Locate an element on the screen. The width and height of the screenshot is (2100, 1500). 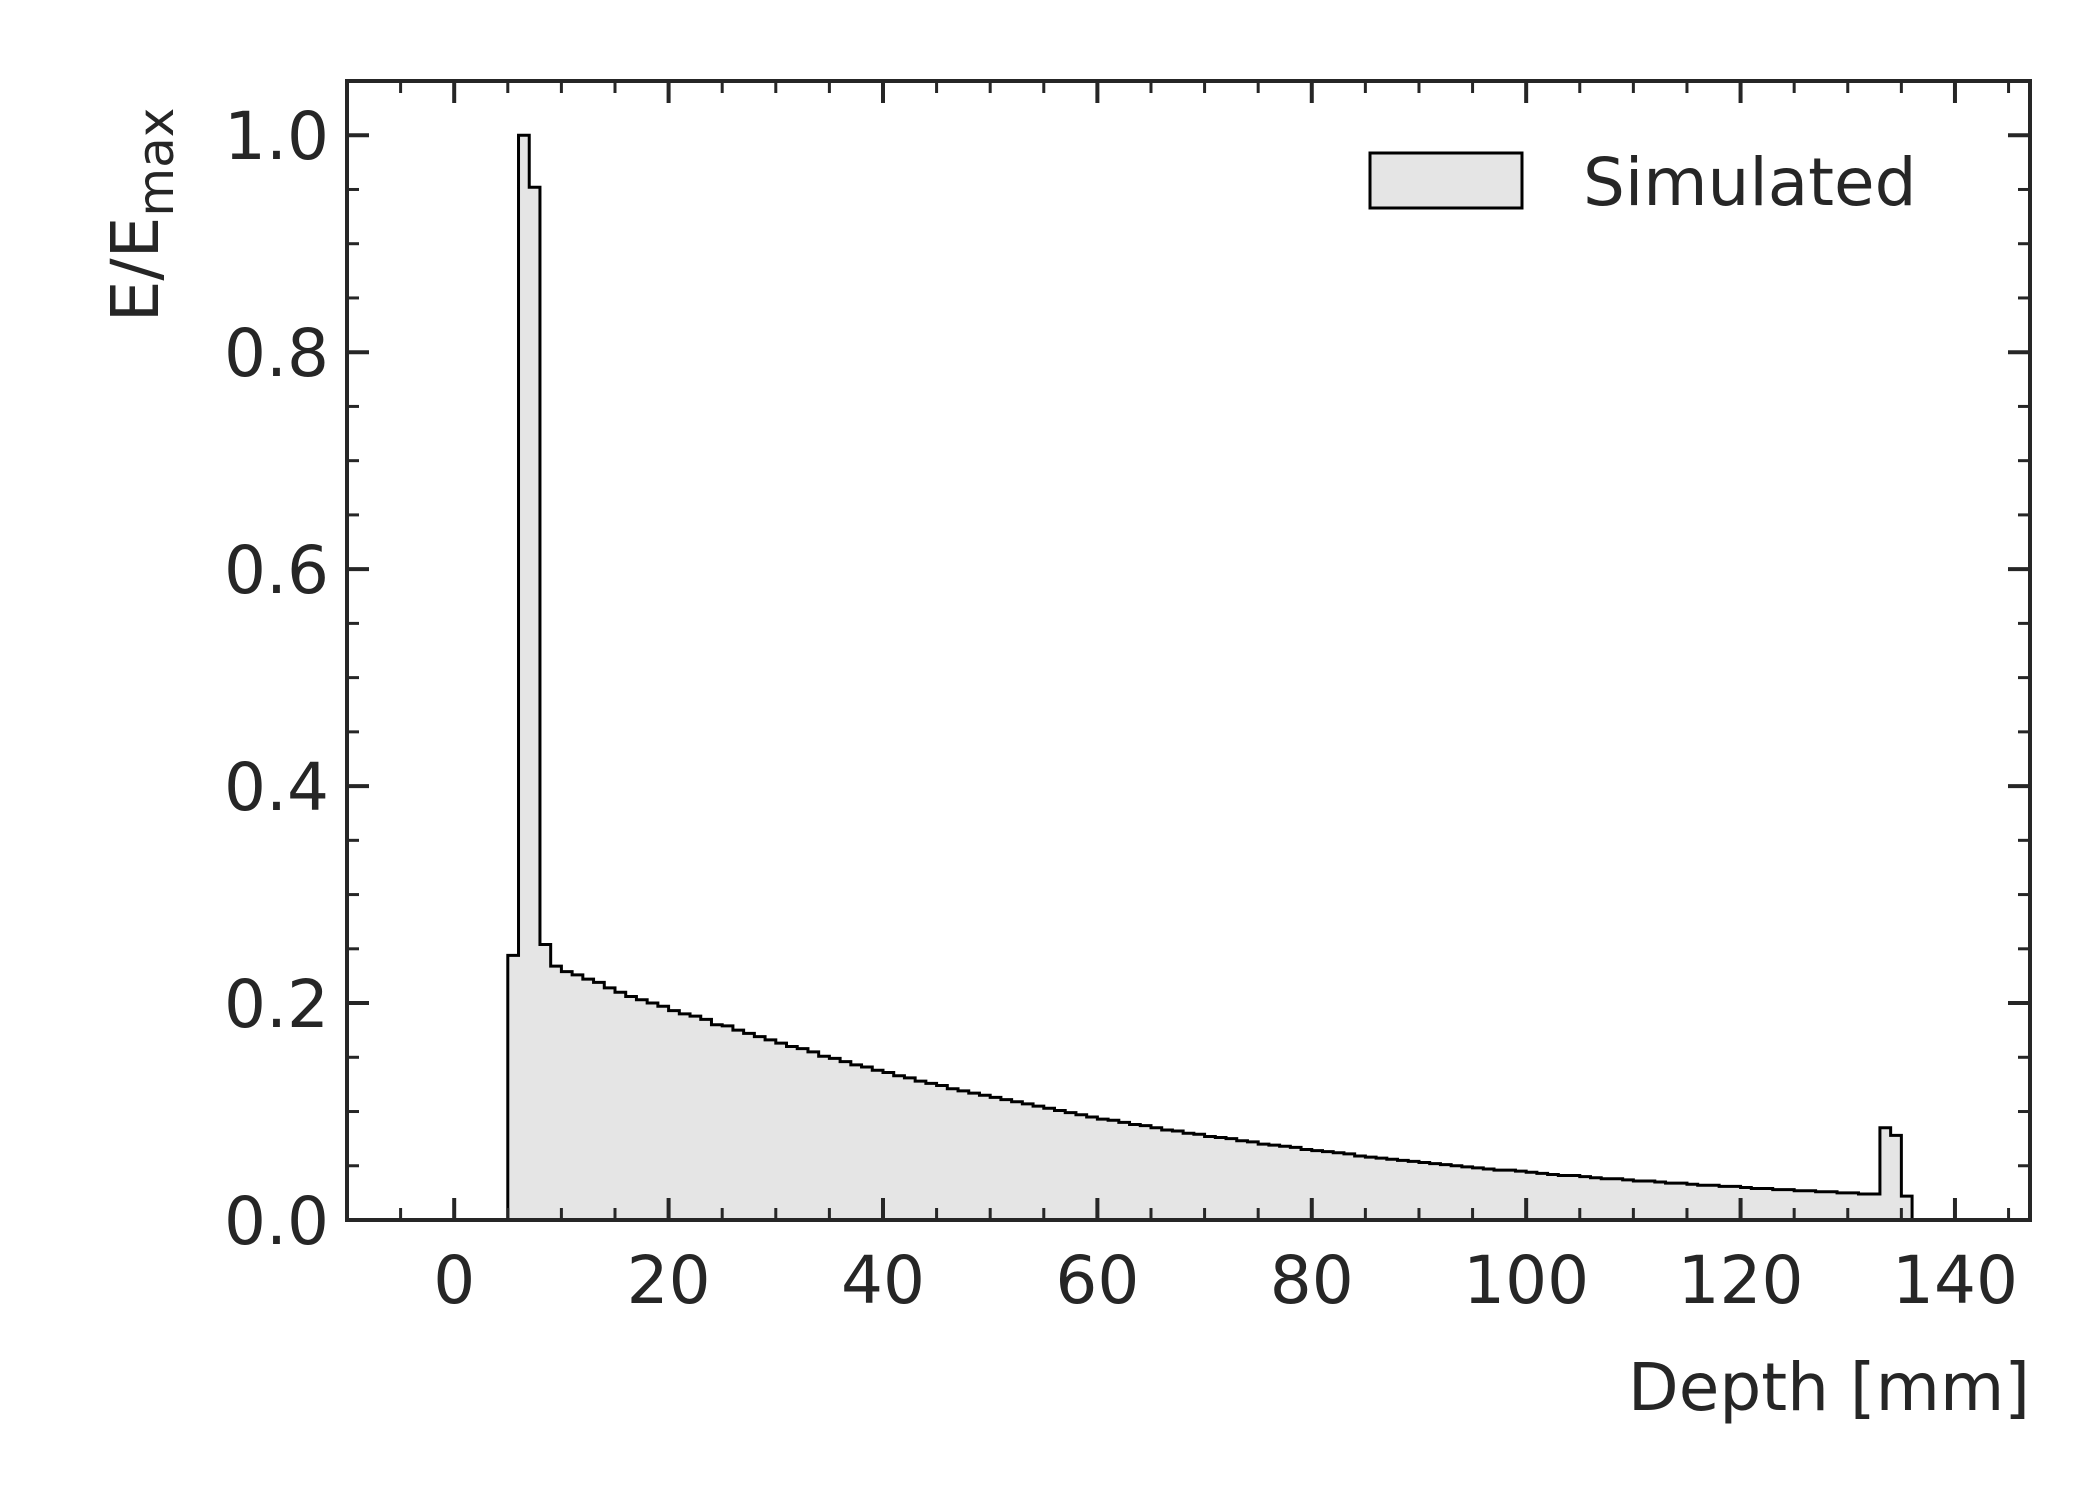
x-tick-label: 60 is located at coordinates (1097, 1280).